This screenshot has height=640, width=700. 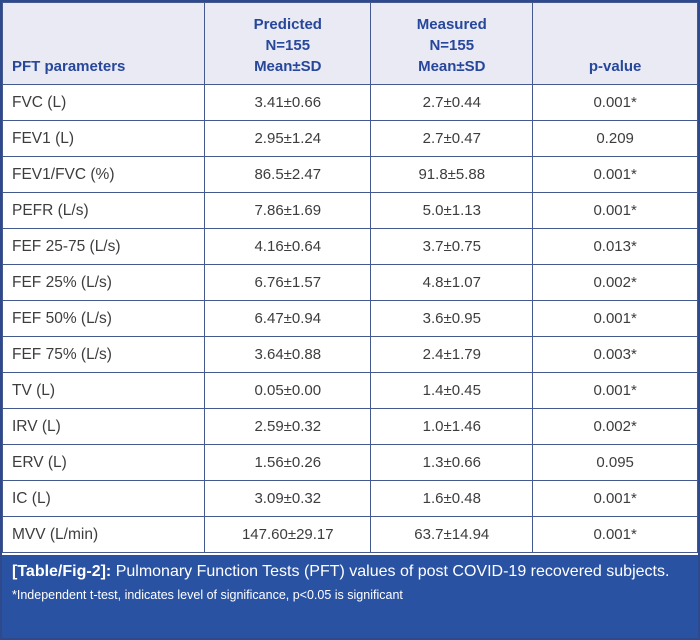 What do you see at coordinates (452, 102) in the screenshot?
I see `measured-cell: 2.7±0.44` at bounding box center [452, 102].